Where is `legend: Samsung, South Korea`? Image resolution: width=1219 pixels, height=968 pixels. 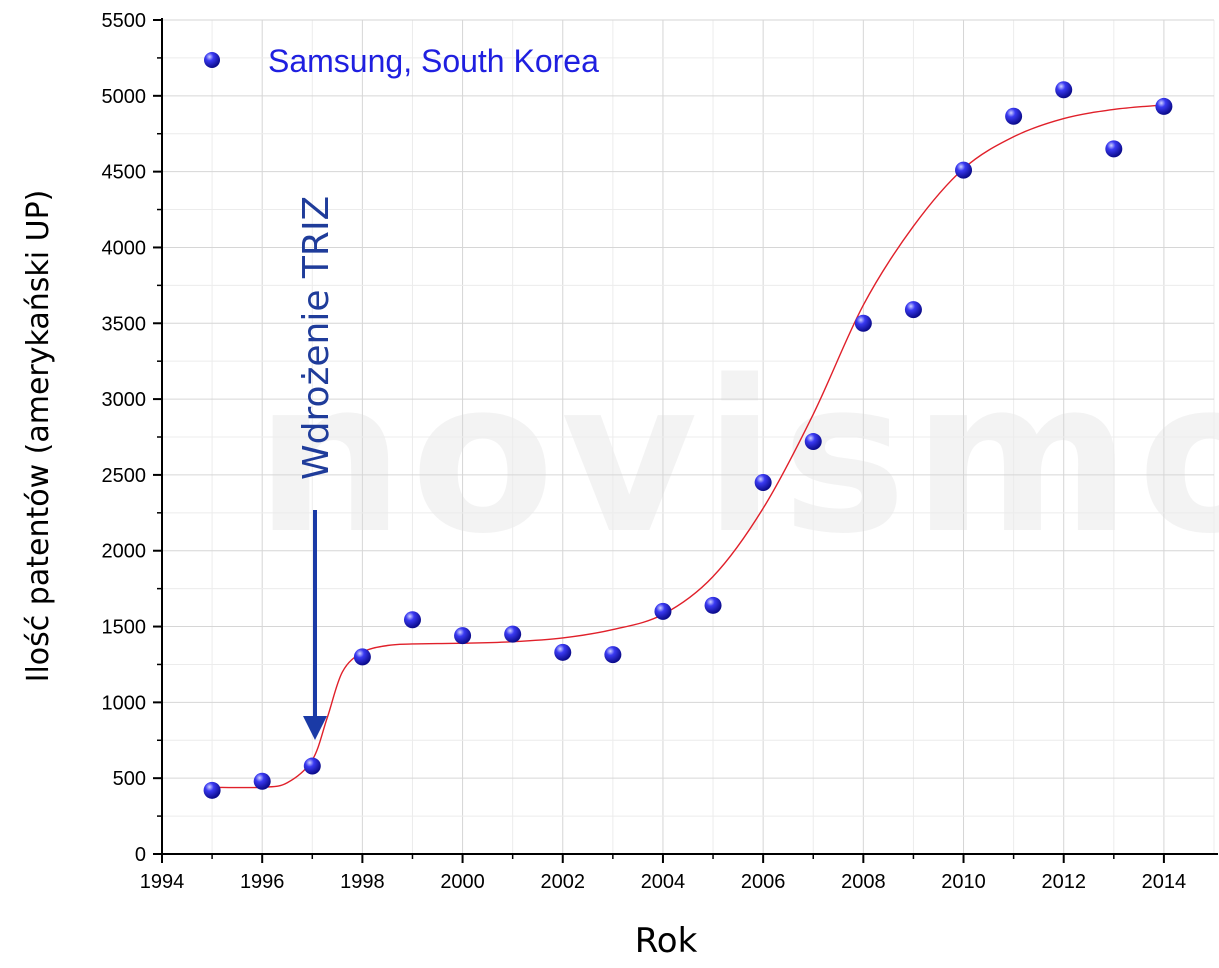 legend: Samsung, South Korea is located at coordinates (401, 61).